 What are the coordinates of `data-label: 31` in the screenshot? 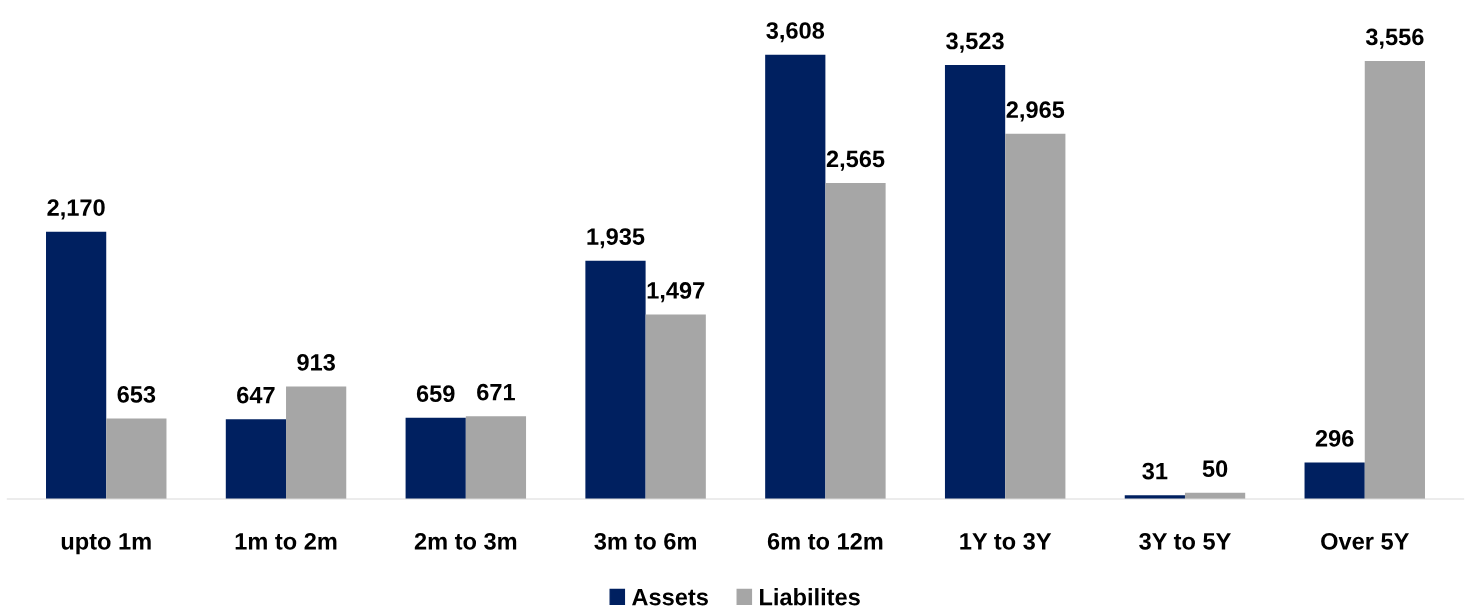 It's located at (1155, 471).